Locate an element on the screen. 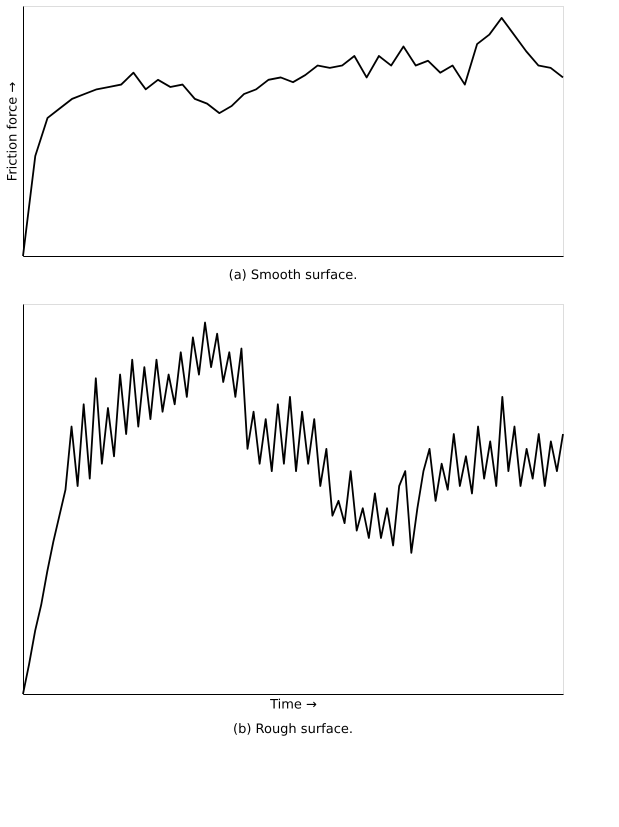 The image size is (619, 827). text: (a) Smooth surface. is located at coordinates (293, 275).